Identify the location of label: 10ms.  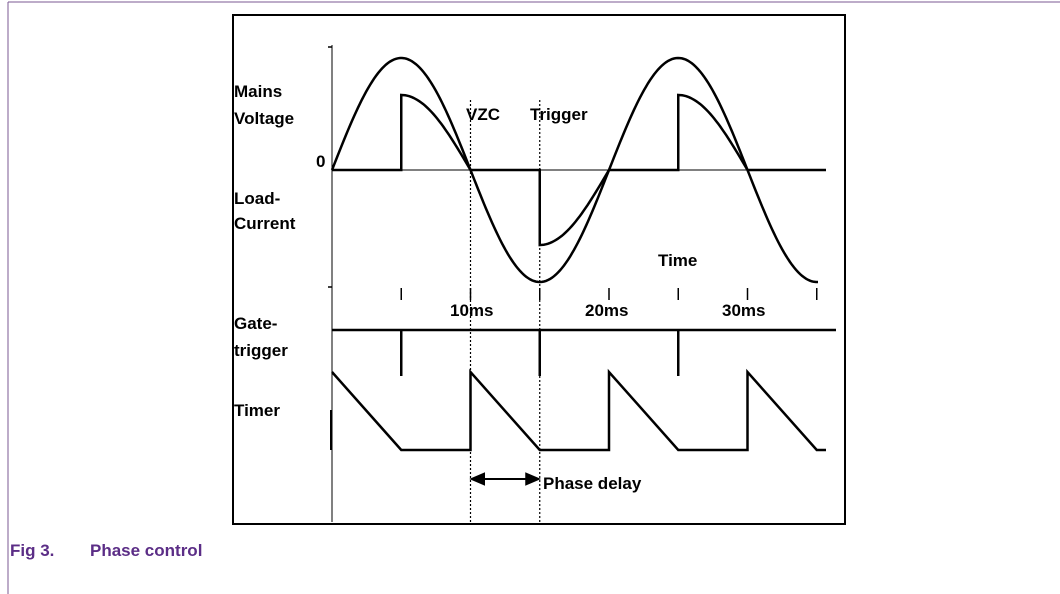
(471, 310).